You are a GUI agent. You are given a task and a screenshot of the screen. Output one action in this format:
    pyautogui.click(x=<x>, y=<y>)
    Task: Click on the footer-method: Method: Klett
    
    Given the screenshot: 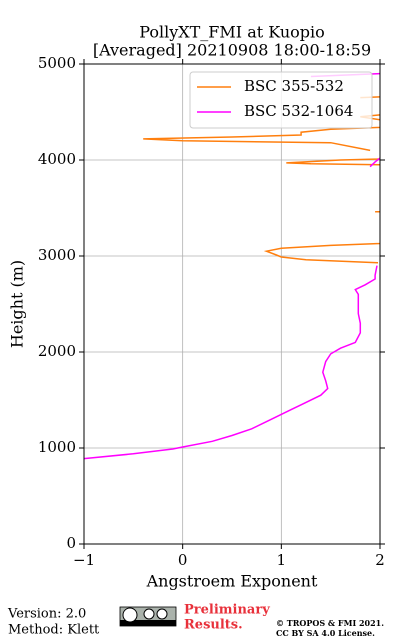 What is the action you would take?
    pyautogui.click(x=54, y=630)
    